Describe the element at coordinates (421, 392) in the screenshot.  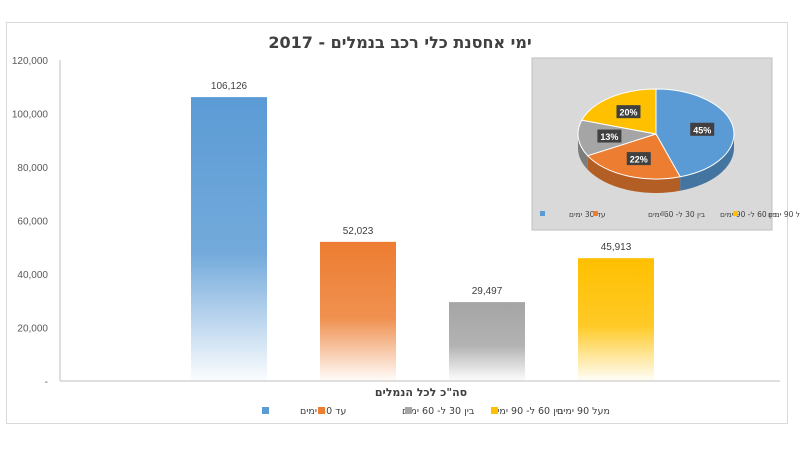
I see `x-axis-title: סה"כ לכל הנמלים` at that location.